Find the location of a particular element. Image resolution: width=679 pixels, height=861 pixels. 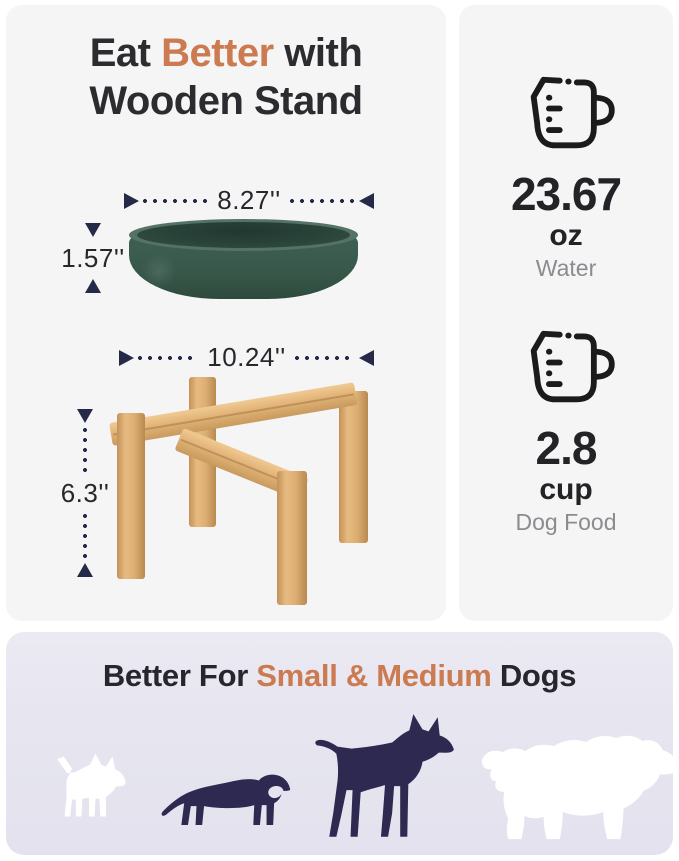

food-capacity-value: 2.8 is located at coordinates (566, 448).